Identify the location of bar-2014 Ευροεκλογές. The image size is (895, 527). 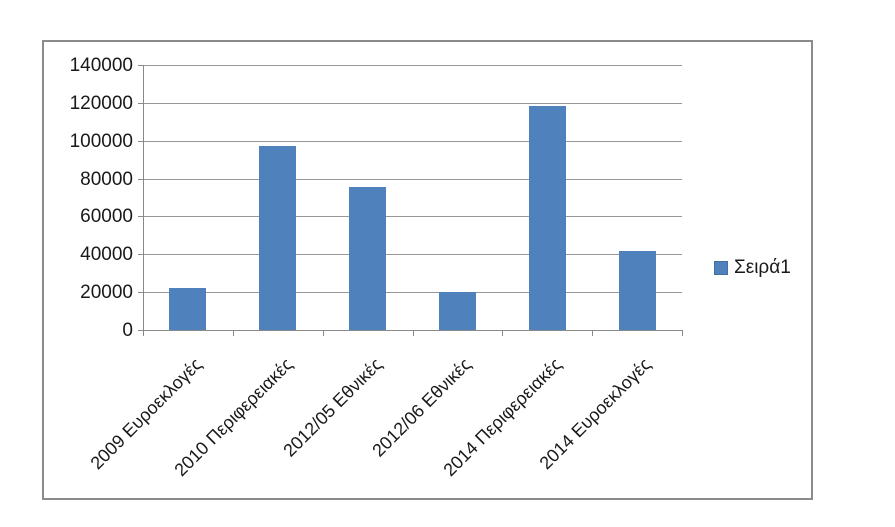
(637, 290).